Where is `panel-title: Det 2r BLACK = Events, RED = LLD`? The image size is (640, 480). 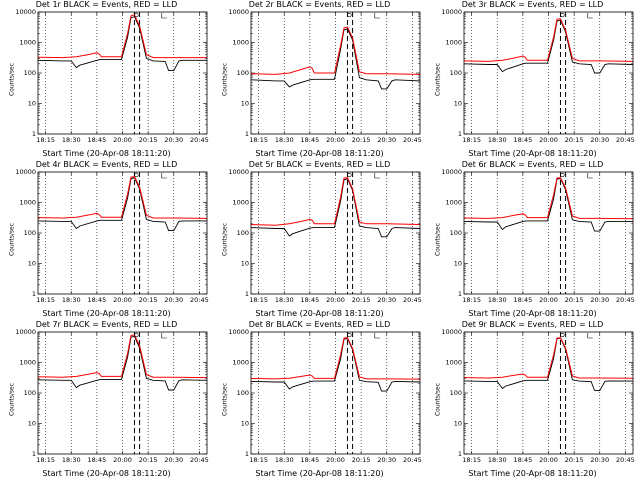
panel-title: Det 2r BLACK = Events, RED = LLD is located at coordinates (319, 4).